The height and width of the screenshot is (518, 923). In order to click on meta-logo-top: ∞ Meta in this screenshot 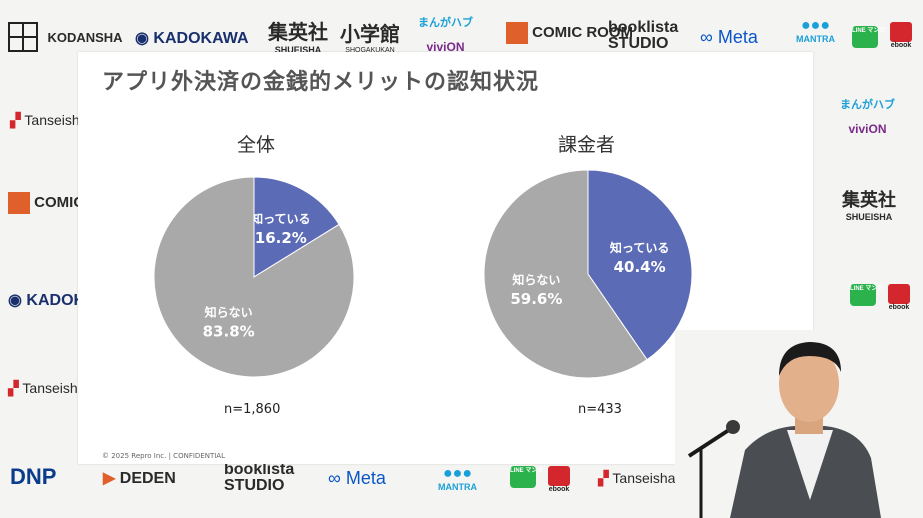, I will do `click(729, 37)`.